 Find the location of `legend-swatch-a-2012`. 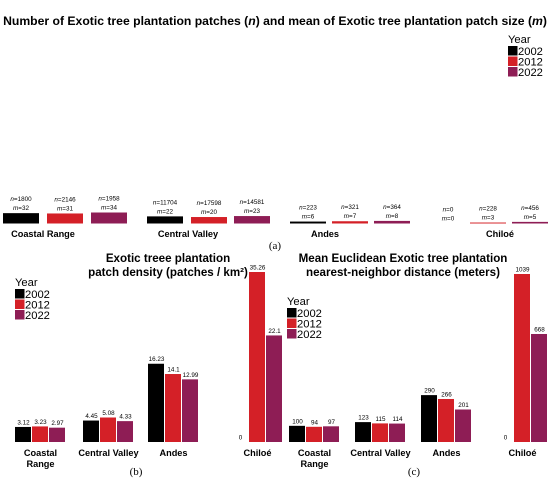

legend-swatch-a-2012 is located at coordinates (513, 61).